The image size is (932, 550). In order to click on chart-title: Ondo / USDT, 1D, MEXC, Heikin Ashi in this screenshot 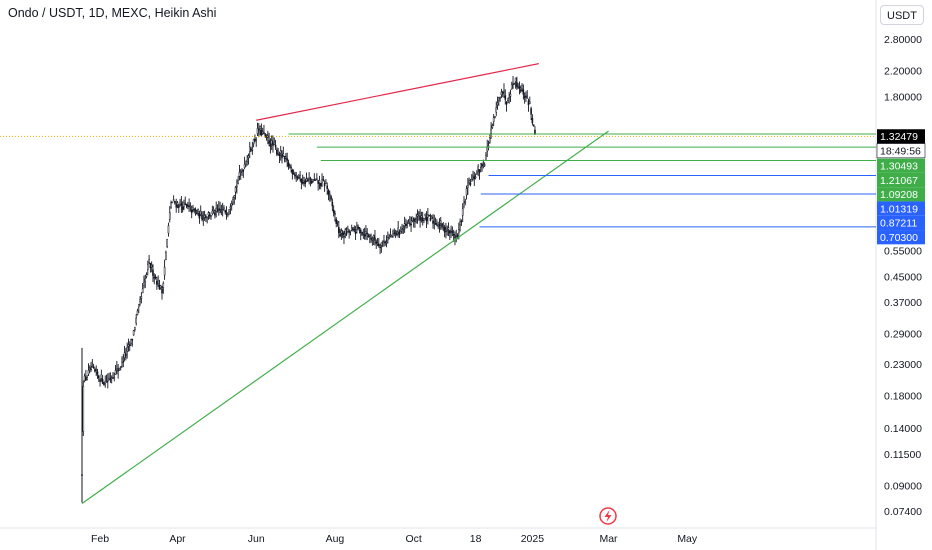, I will do `click(112, 13)`.